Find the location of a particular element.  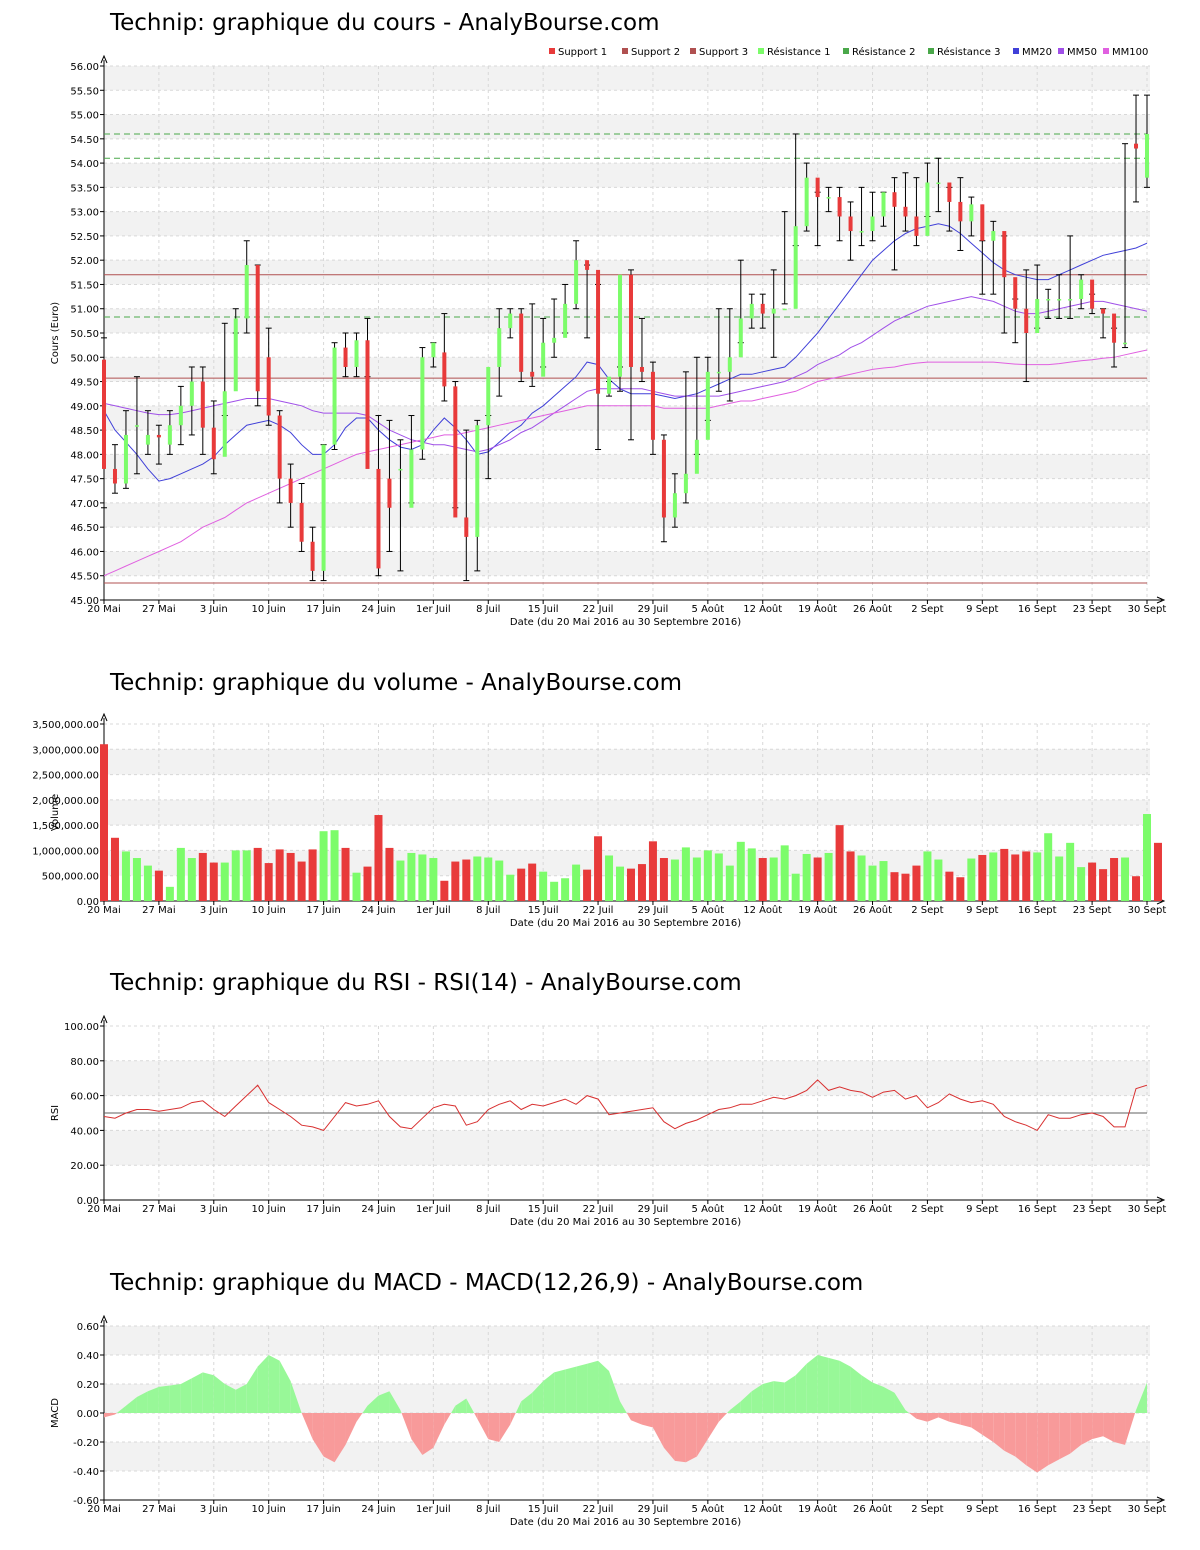

y-tick-label: 0.40 is located at coordinates (88, 1356).